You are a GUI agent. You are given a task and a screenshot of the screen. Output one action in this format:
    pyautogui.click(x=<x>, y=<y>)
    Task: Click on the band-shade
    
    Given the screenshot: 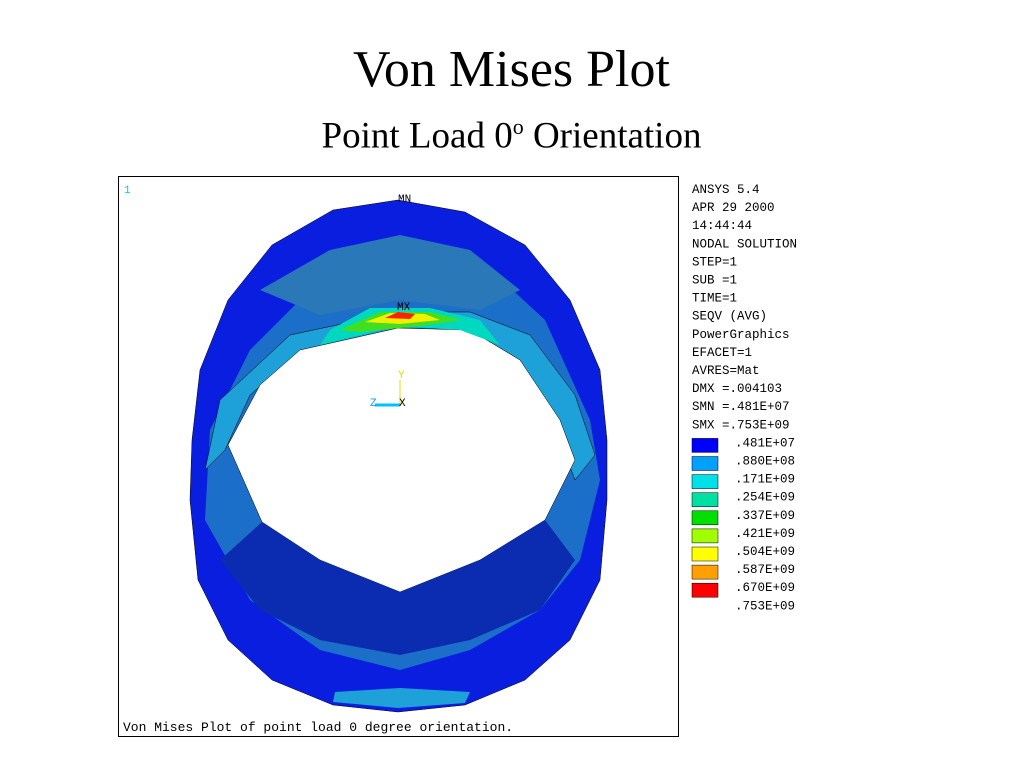 What is the action you would take?
    pyautogui.click(x=397, y=587)
    